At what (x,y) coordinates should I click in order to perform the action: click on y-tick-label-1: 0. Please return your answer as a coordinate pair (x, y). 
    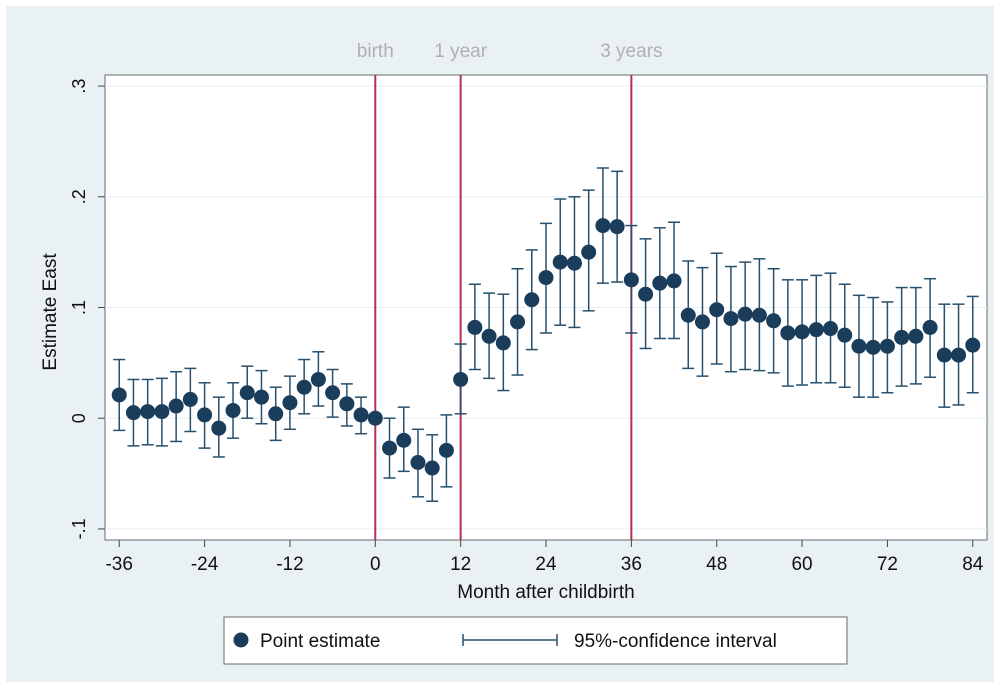
    Looking at the image, I should click on (79, 418).